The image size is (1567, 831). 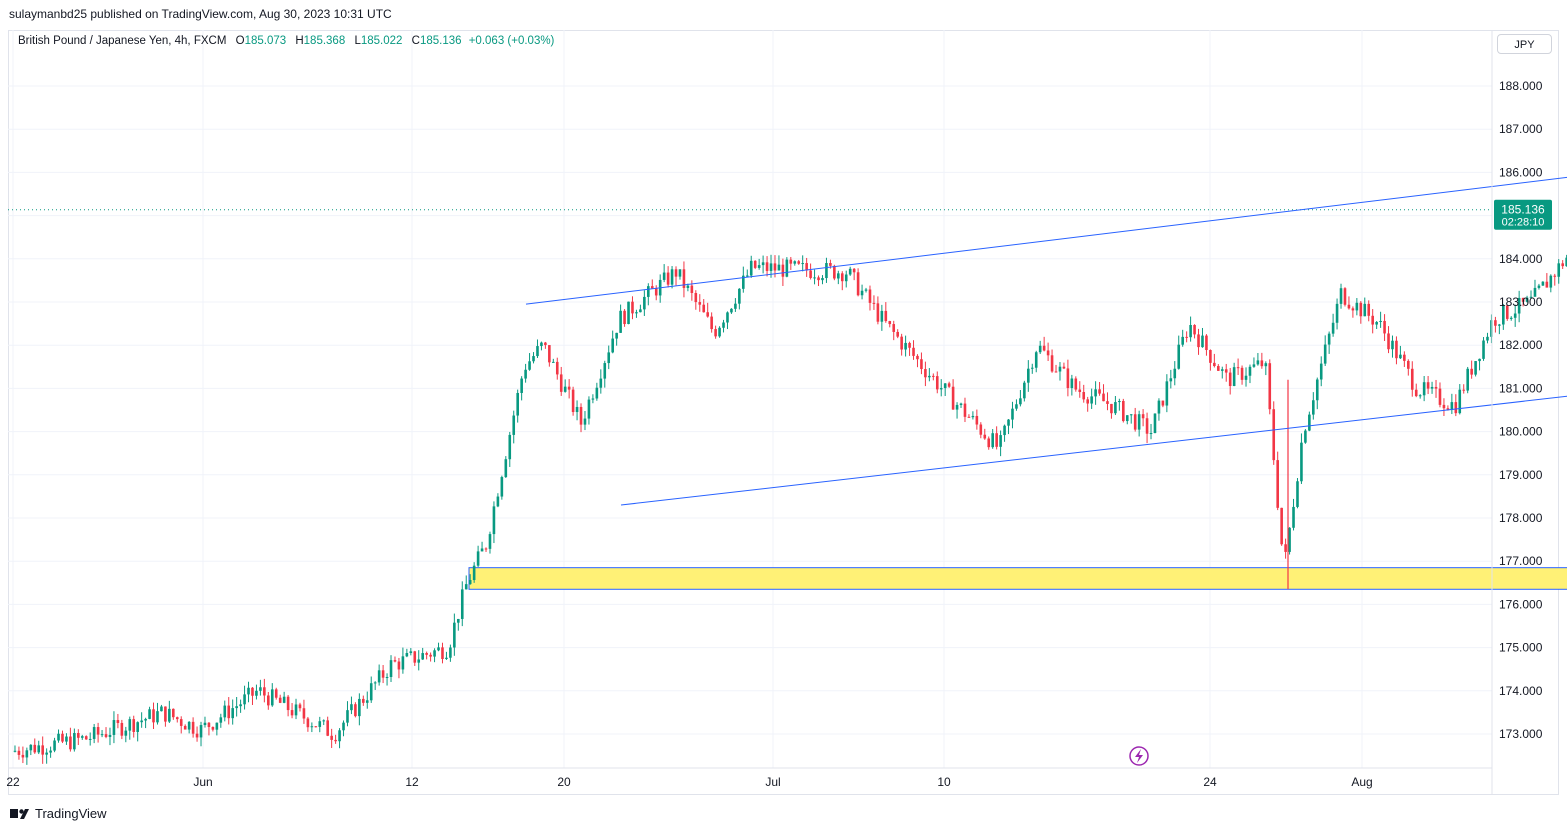 I want to click on tradingview-logo-icon, so click(x=20, y=814).